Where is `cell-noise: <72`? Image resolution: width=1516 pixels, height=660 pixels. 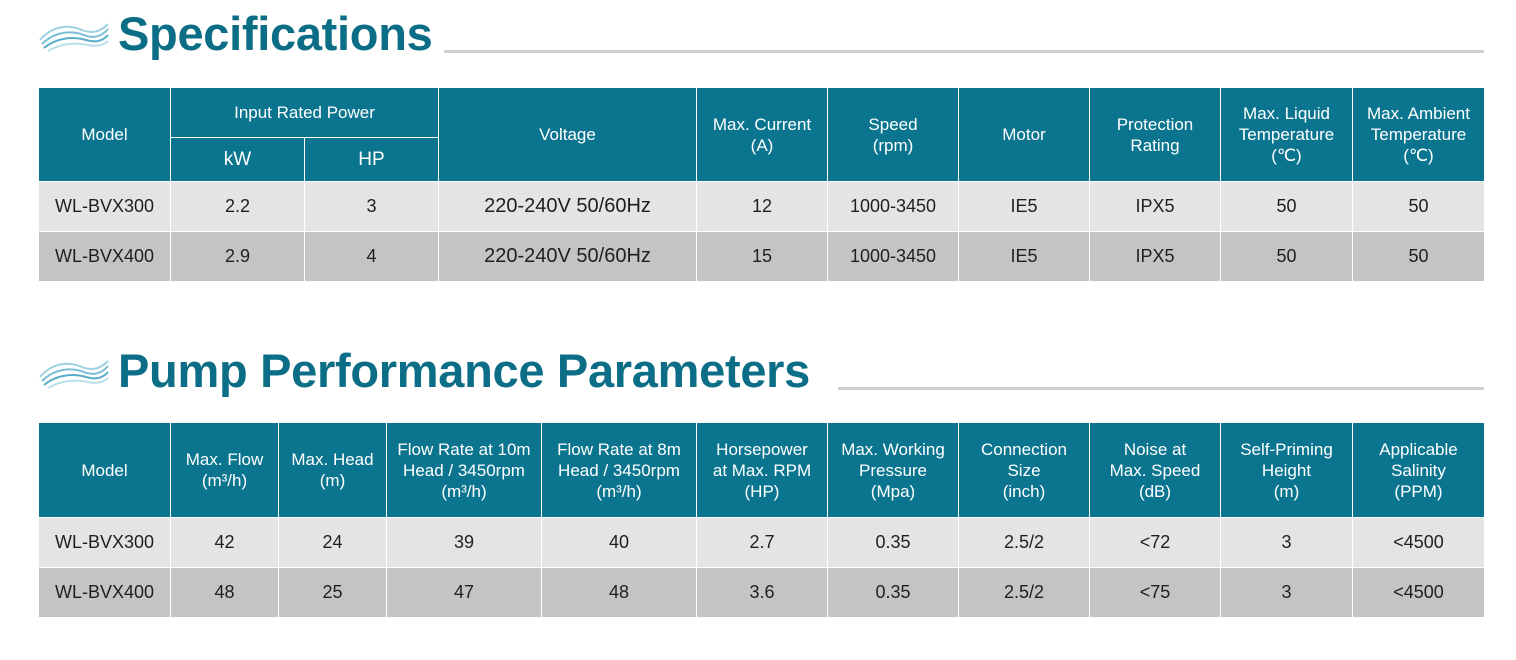
cell-noise: <72 is located at coordinates (1155, 542).